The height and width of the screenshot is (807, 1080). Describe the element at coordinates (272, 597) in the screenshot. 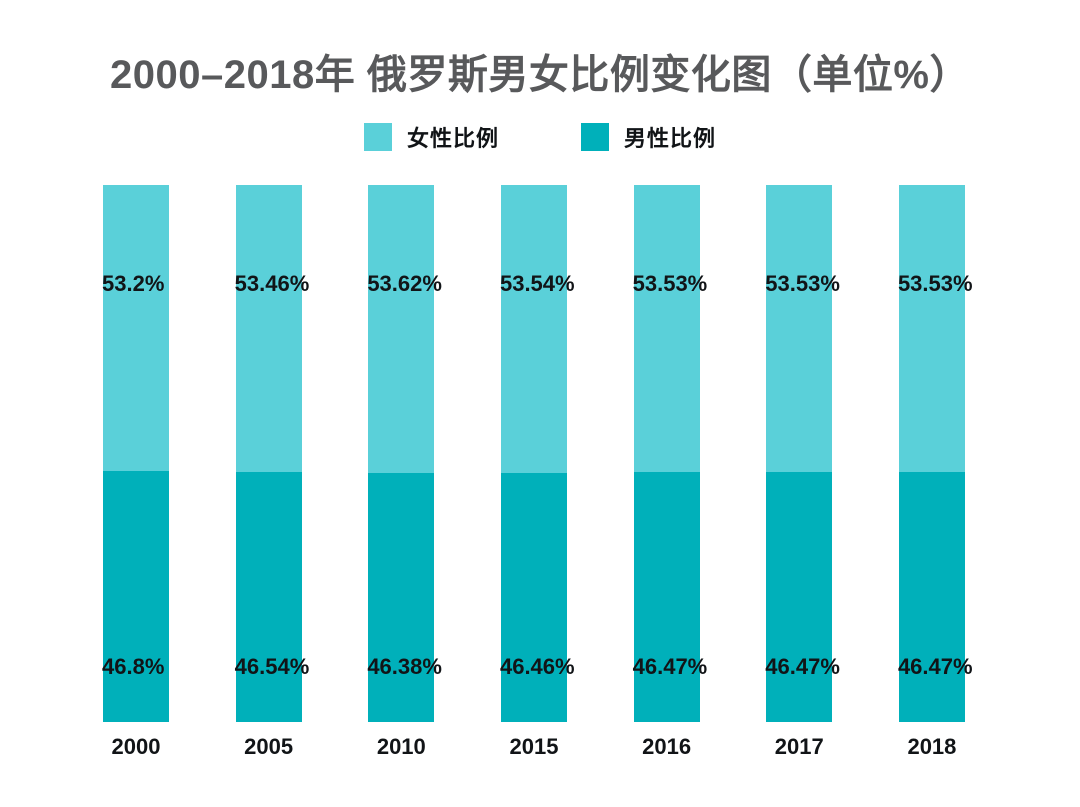

I see `male-bar-segment: 46.54%` at that location.